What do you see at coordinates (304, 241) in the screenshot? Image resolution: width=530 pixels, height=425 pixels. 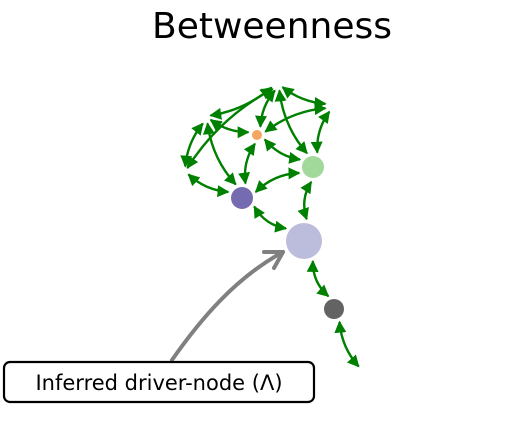 I see `node-lavender` at bounding box center [304, 241].